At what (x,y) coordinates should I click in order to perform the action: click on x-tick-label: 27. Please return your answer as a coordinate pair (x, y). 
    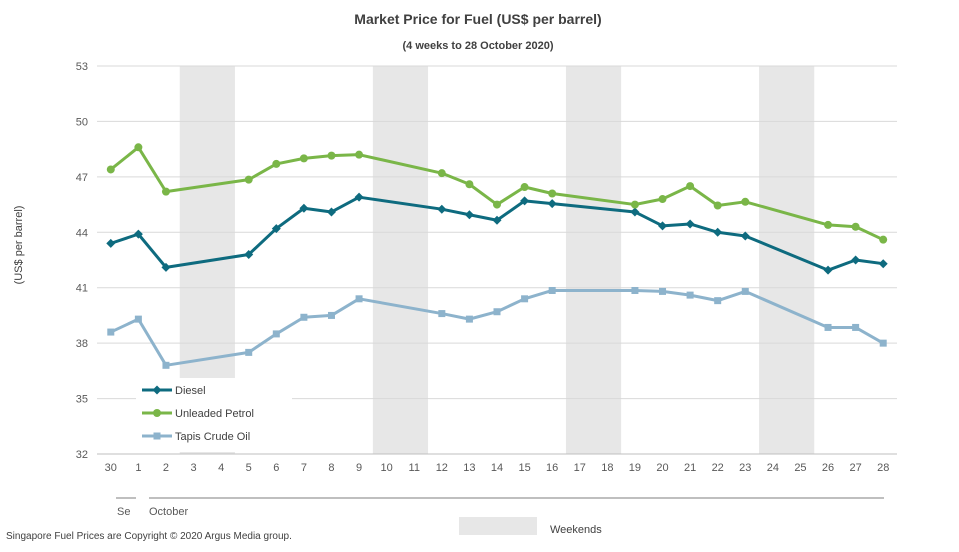
    Looking at the image, I should click on (855, 468).